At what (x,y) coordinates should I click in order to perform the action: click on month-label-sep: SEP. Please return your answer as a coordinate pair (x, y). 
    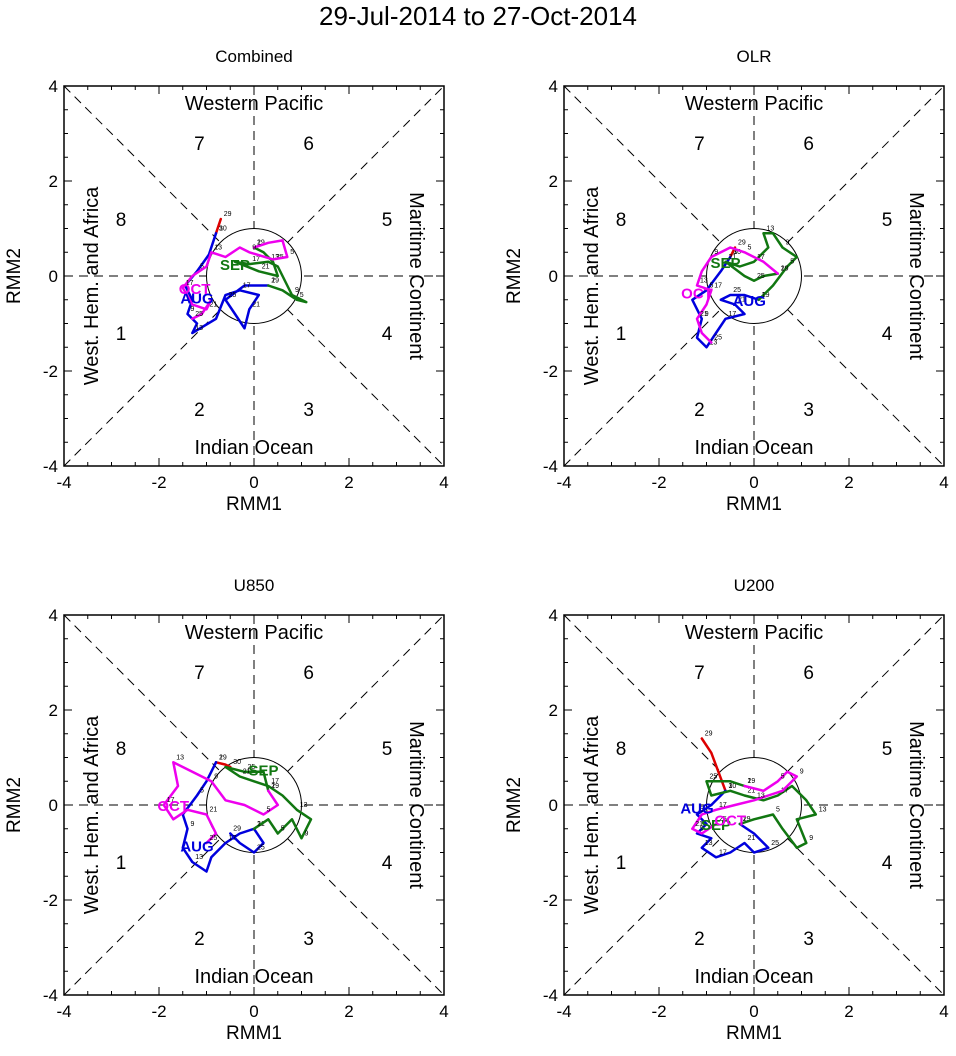
    Looking at the image, I should click on (263, 770).